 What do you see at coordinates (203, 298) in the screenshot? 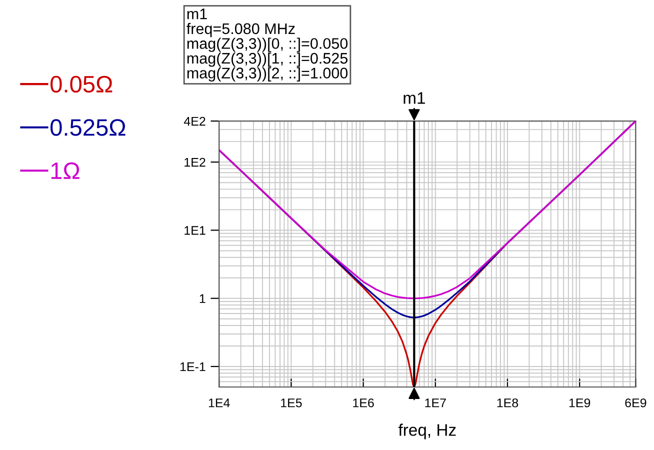
I see `y-tick-label: 1` at bounding box center [203, 298].